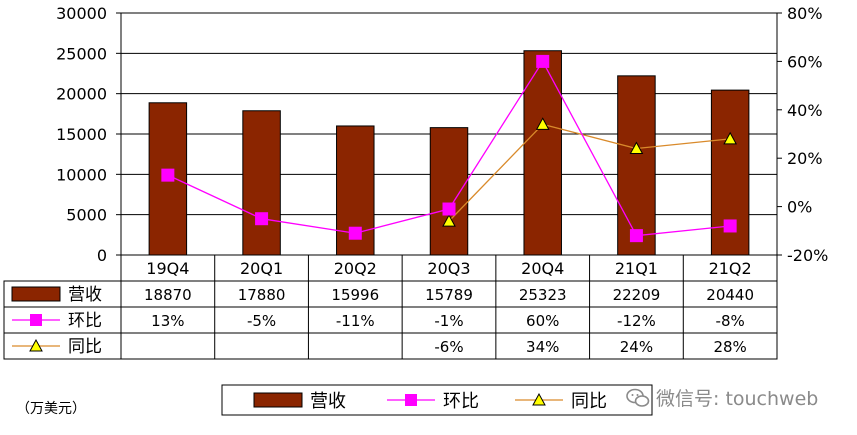 Image resolution: width=857 pixels, height=435 pixels. I want to click on data-label: 18870, so click(168, 295).